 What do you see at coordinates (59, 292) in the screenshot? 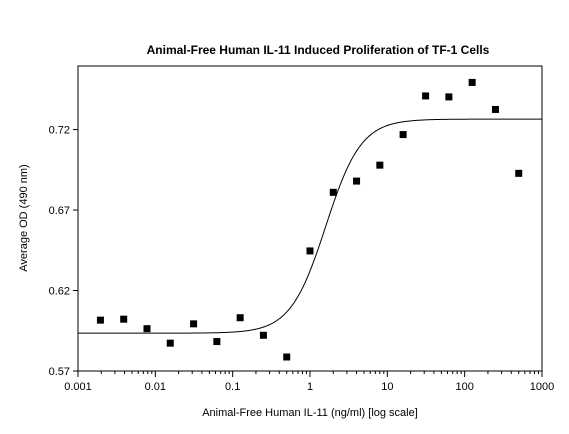
I see `y-tick-label: 0.62` at bounding box center [59, 292].